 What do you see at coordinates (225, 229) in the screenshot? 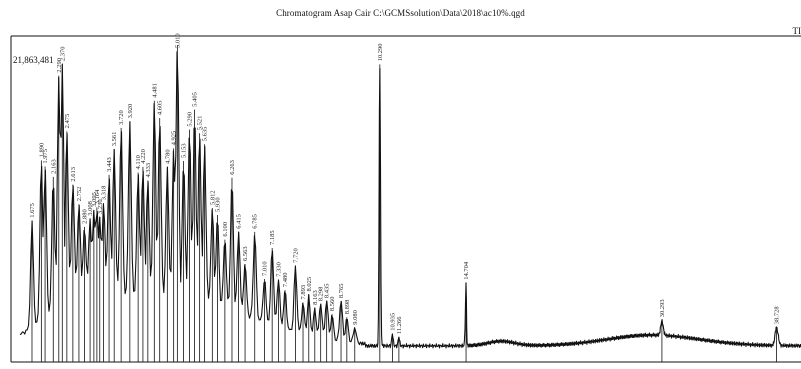
I see `peak-label-34: 6.100` at bounding box center [225, 229].